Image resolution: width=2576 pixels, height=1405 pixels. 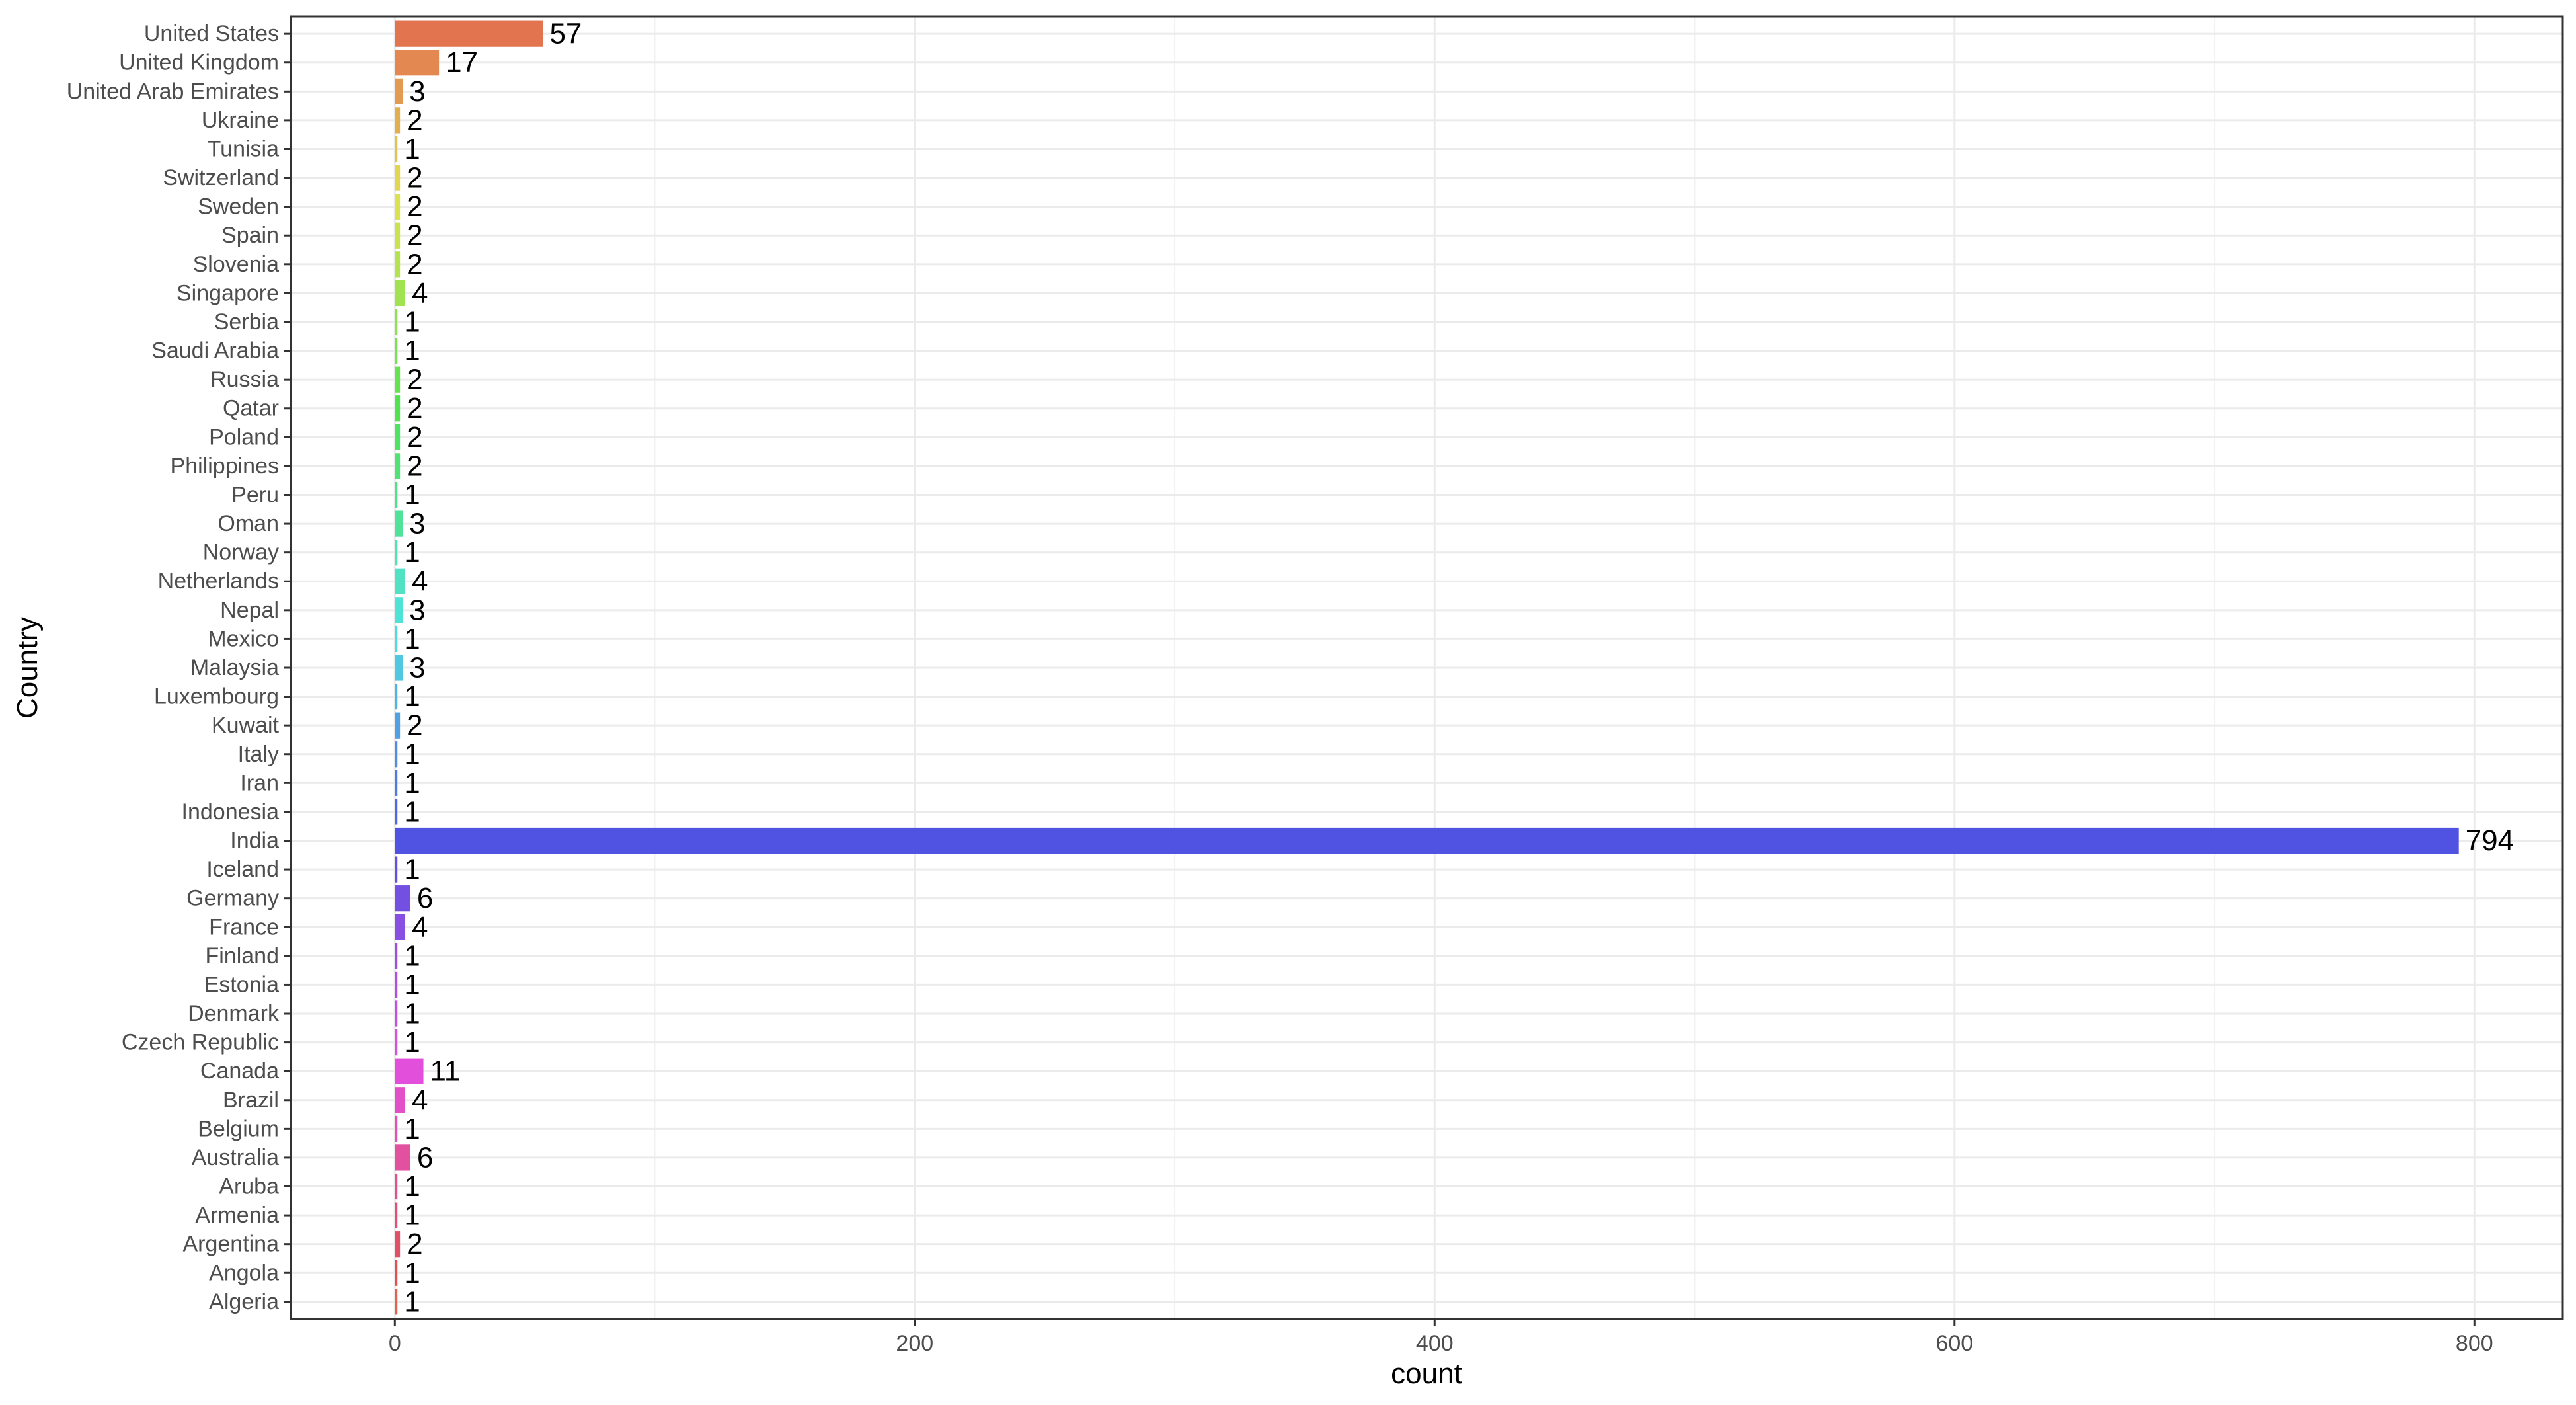 I want to click on y-axis-title: Country, so click(x=27, y=668).